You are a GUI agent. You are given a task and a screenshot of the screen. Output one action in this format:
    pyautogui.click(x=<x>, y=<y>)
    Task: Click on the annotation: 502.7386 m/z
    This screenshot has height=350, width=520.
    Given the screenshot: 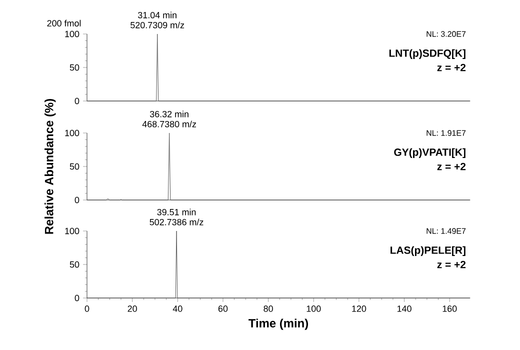 What is the action you would take?
    pyautogui.click(x=177, y=222)
    